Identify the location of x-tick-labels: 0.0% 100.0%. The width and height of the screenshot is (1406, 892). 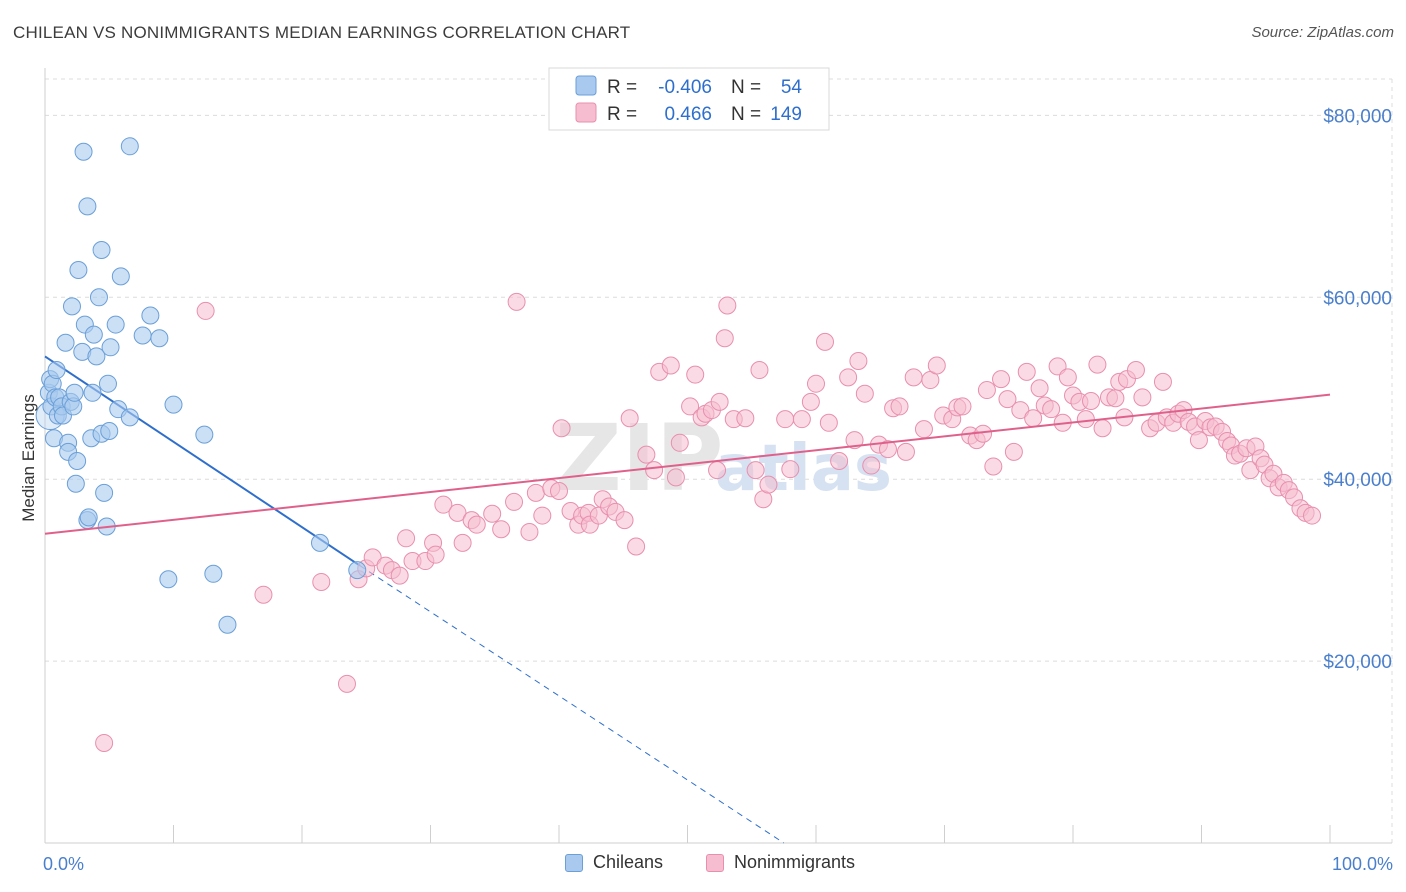
(718, 864).